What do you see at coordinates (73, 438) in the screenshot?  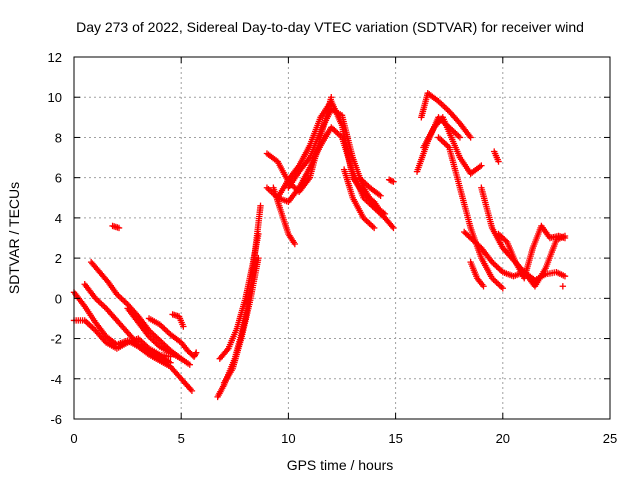 I see `x-tick-label: 0` at bounding box center [73, 438].